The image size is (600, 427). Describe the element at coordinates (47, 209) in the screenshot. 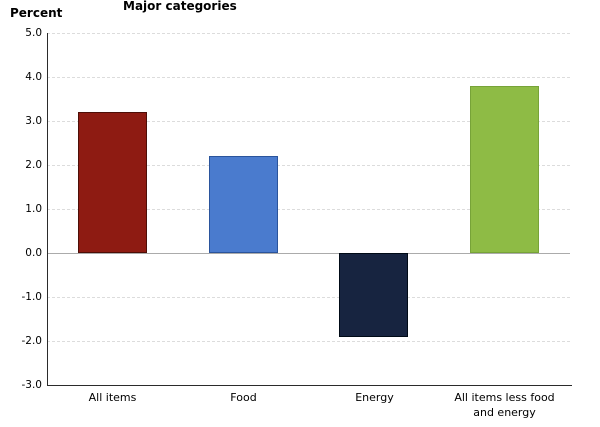

I see `y-axis-line` at that location.